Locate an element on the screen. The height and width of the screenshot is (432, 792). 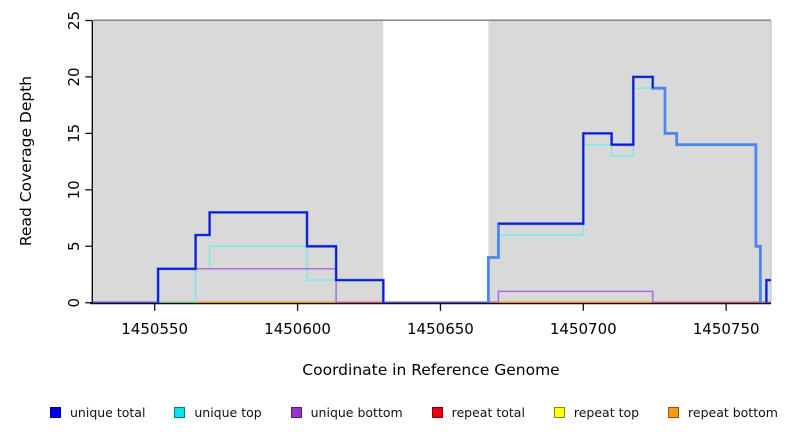
x-tick-label: 1450600 is located at coordinates (297, 329).